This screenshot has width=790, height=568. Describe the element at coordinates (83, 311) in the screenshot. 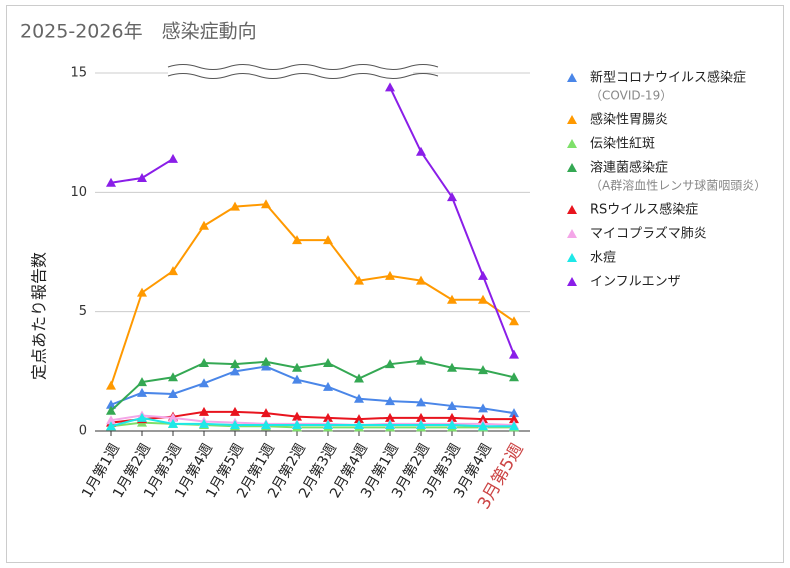

I see `y-tick-label: 5` at that location.